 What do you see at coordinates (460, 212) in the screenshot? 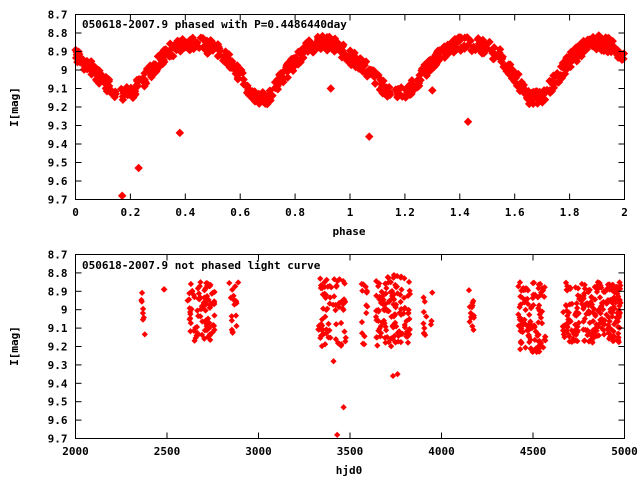
I see `x-tick-label: 1.4` at bounding box center [460, 212].